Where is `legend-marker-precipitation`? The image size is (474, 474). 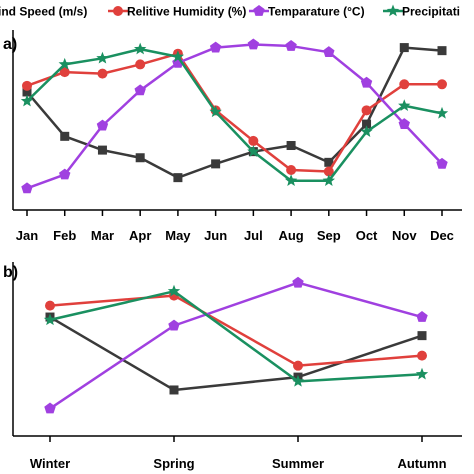
legend-marker-precipitation is located at coordinates (393, 10).